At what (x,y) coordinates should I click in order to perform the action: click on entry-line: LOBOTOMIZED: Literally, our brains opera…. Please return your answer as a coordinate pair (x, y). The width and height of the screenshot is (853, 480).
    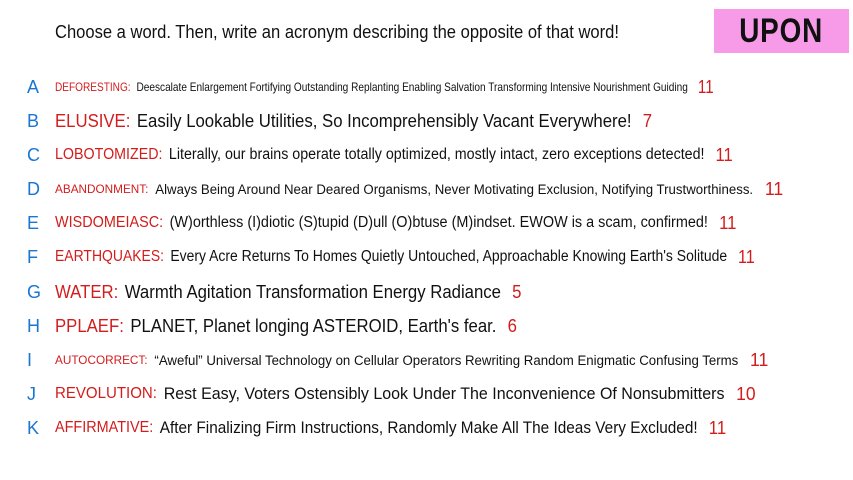
    Looking at the image, I should click on (394, 155).